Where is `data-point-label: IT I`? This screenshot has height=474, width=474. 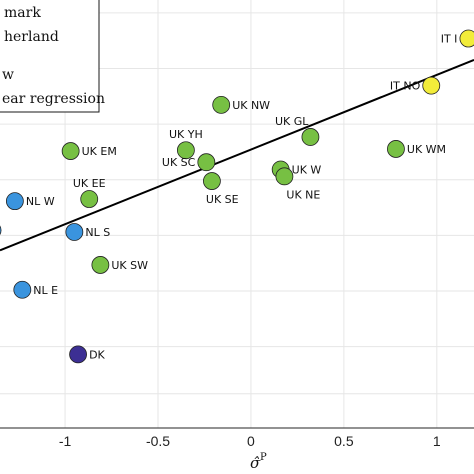
data-point-label: IT I is located at coordinates (449, 39).